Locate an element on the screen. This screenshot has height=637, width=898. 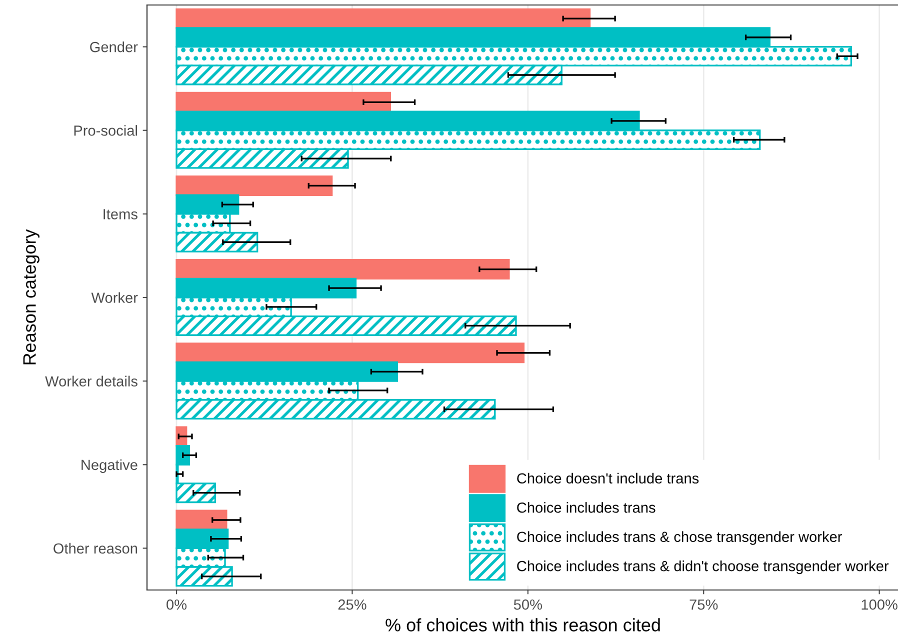
legend-label: Choice doesn't include trans is located at coordinates (608, 478).